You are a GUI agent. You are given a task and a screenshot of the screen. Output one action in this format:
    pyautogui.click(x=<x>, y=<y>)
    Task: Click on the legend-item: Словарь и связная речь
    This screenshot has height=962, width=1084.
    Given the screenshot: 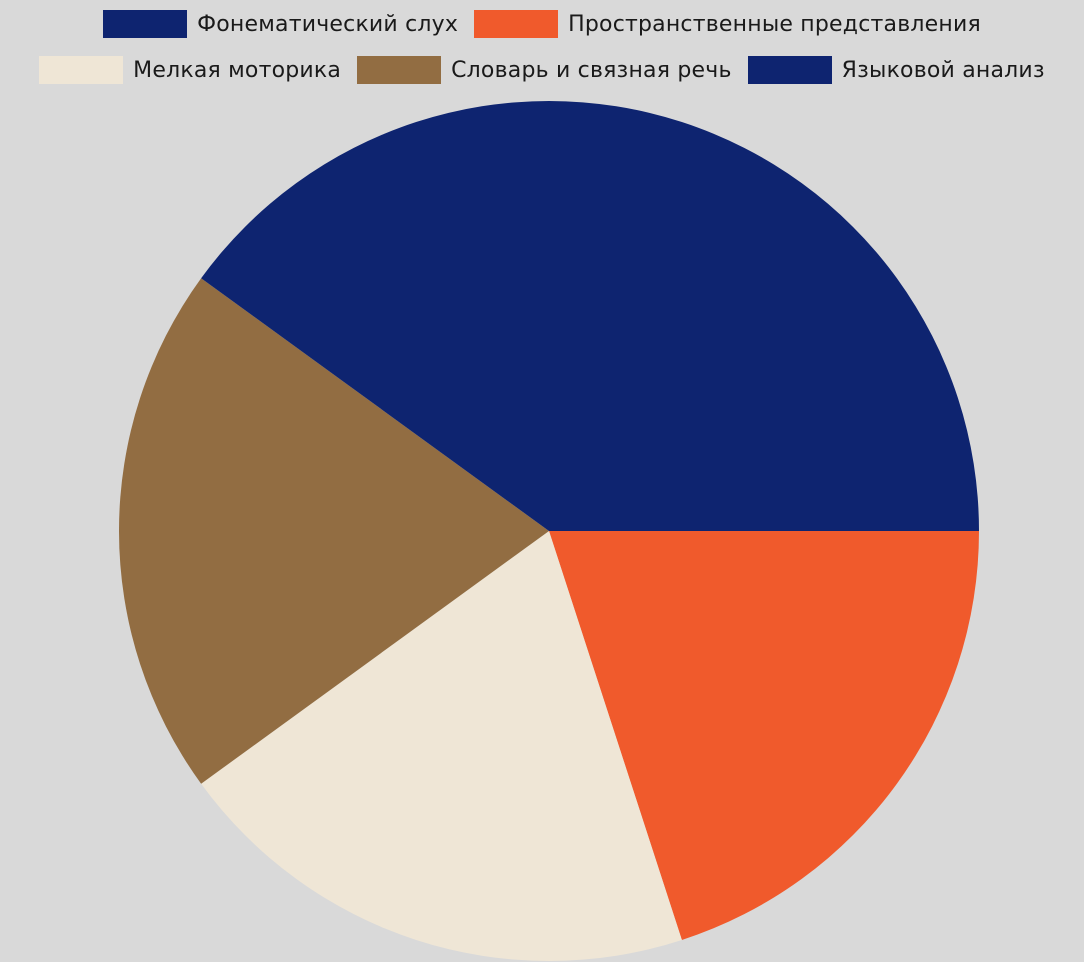 What is the action you would take?
    pyautogui.click(x=544, y=70)
    